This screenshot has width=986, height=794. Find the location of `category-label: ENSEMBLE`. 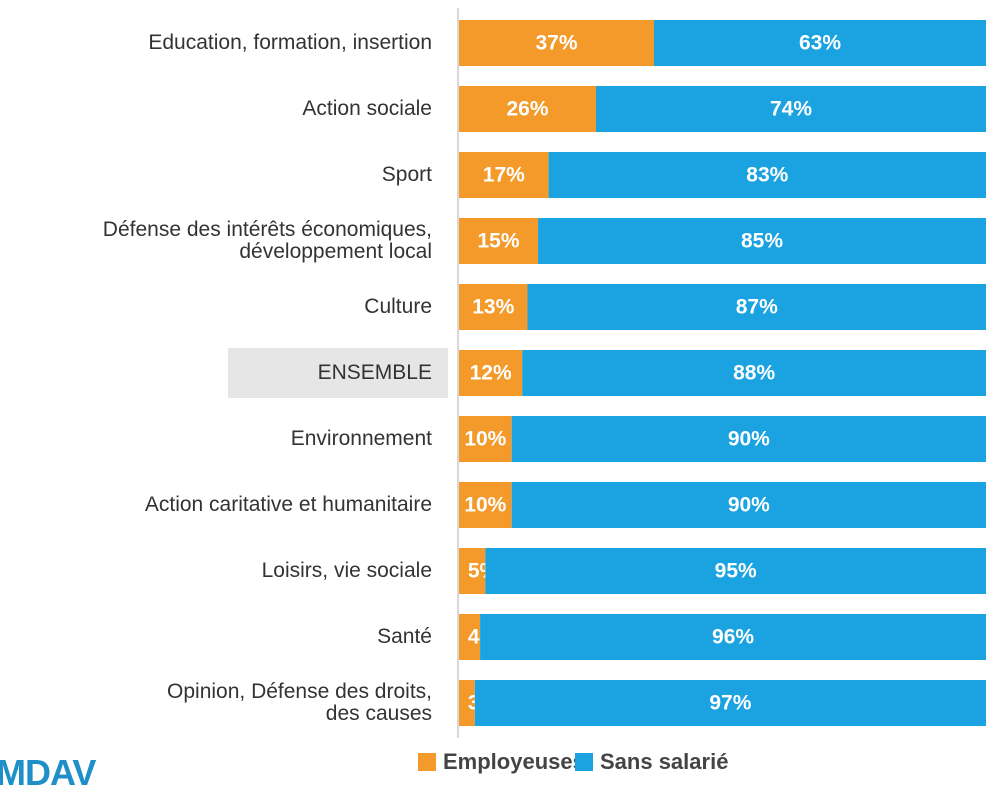

category-label: ENSEMBLE is located at coordinates (374, 372).